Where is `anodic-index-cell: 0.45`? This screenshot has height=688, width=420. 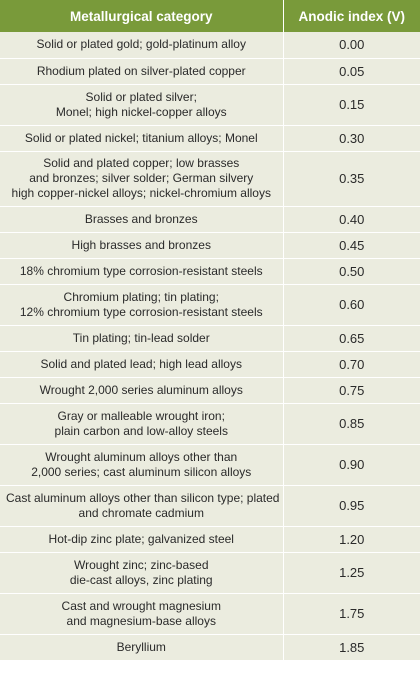 anodic-index-cell: 0.45 is located at coordinates (351, 245).